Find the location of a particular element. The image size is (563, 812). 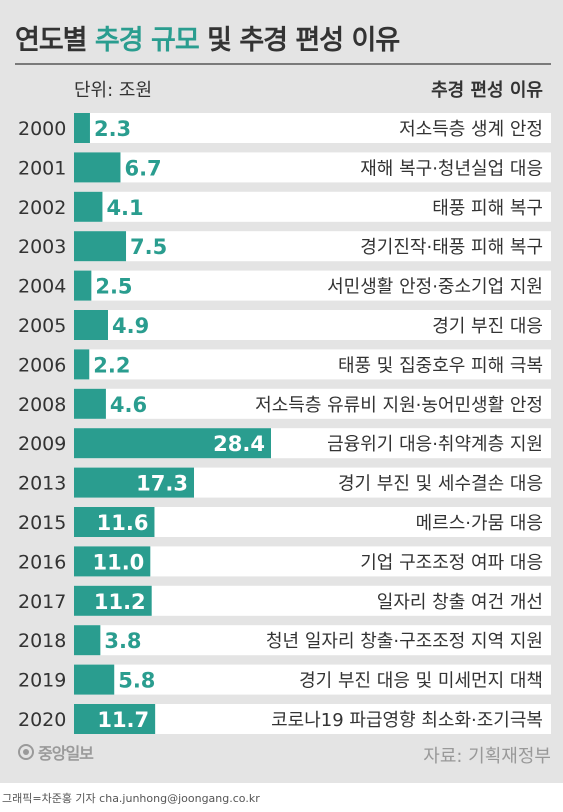

graphic-credit: 그래픽=차준홍 기자 cha.junhong@joongang.co.kr is located at coordinates (131, 798).